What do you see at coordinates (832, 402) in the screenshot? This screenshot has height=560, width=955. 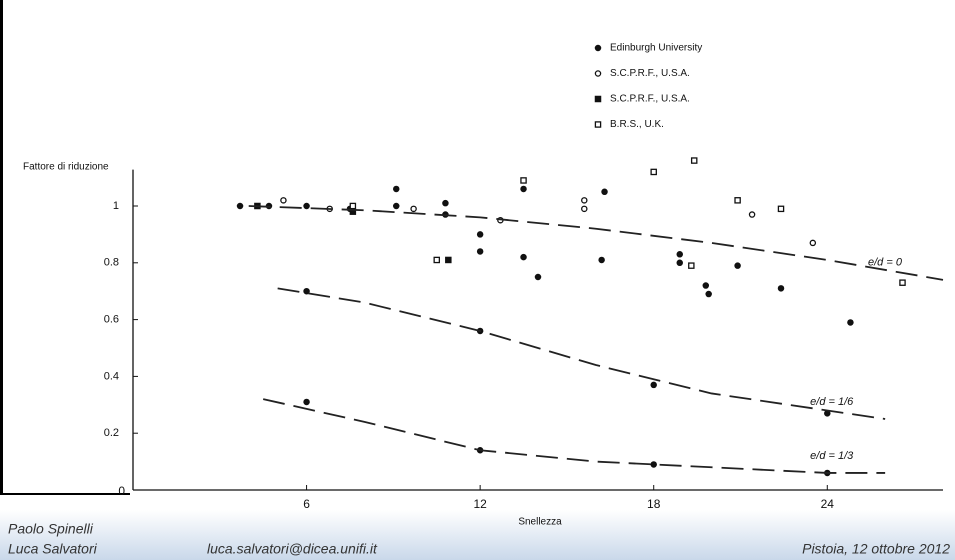 I see `curve-label: e/d = 1/6` at bounding box center [832, 402].